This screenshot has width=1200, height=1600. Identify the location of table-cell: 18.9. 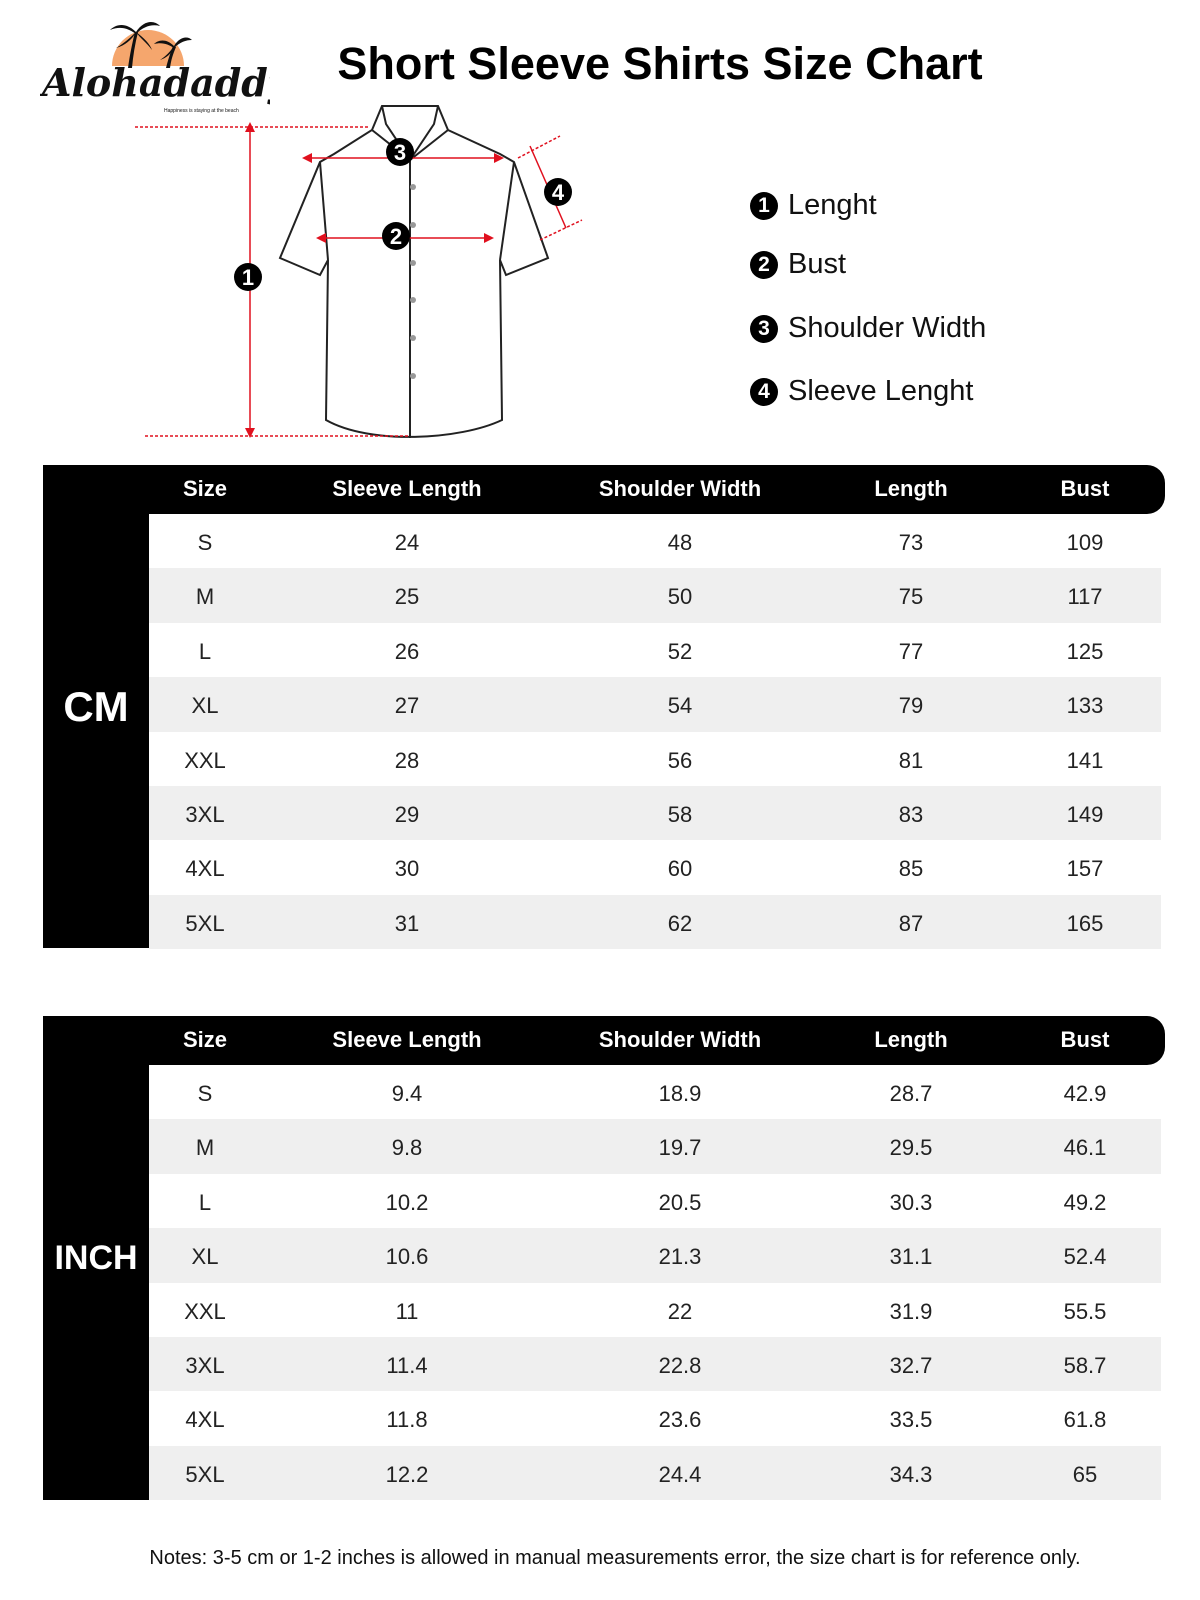
(680, 1093).